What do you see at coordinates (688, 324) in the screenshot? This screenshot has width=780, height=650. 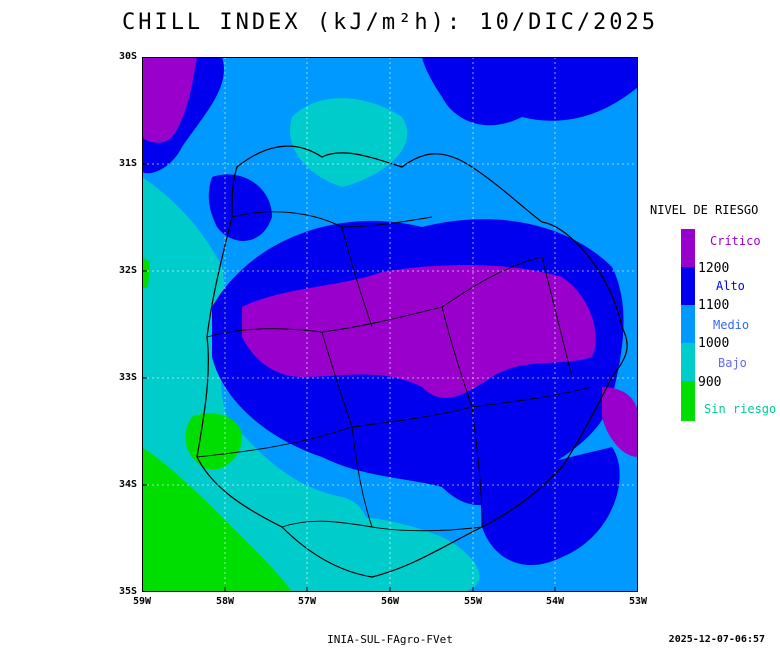 I see `legend-swatch-medio` at bounding box center [688, 324].